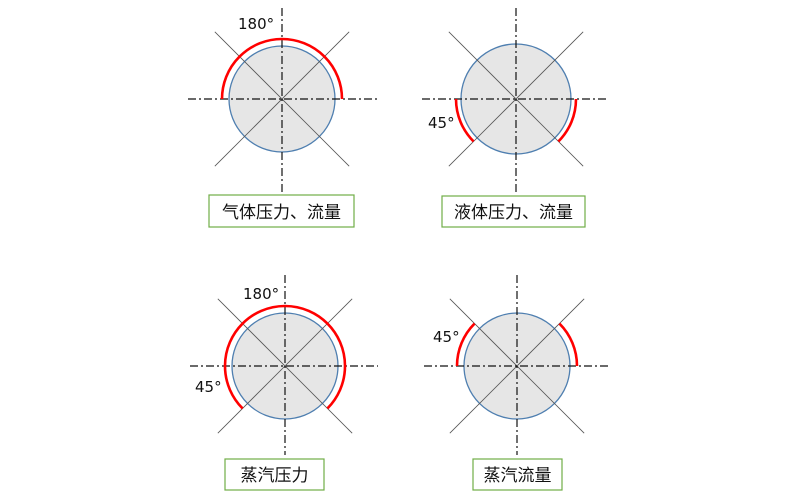 This screenshot has width=800, height=500. I want to click on panel-label: 气体压力、流量, so click(281, 213).